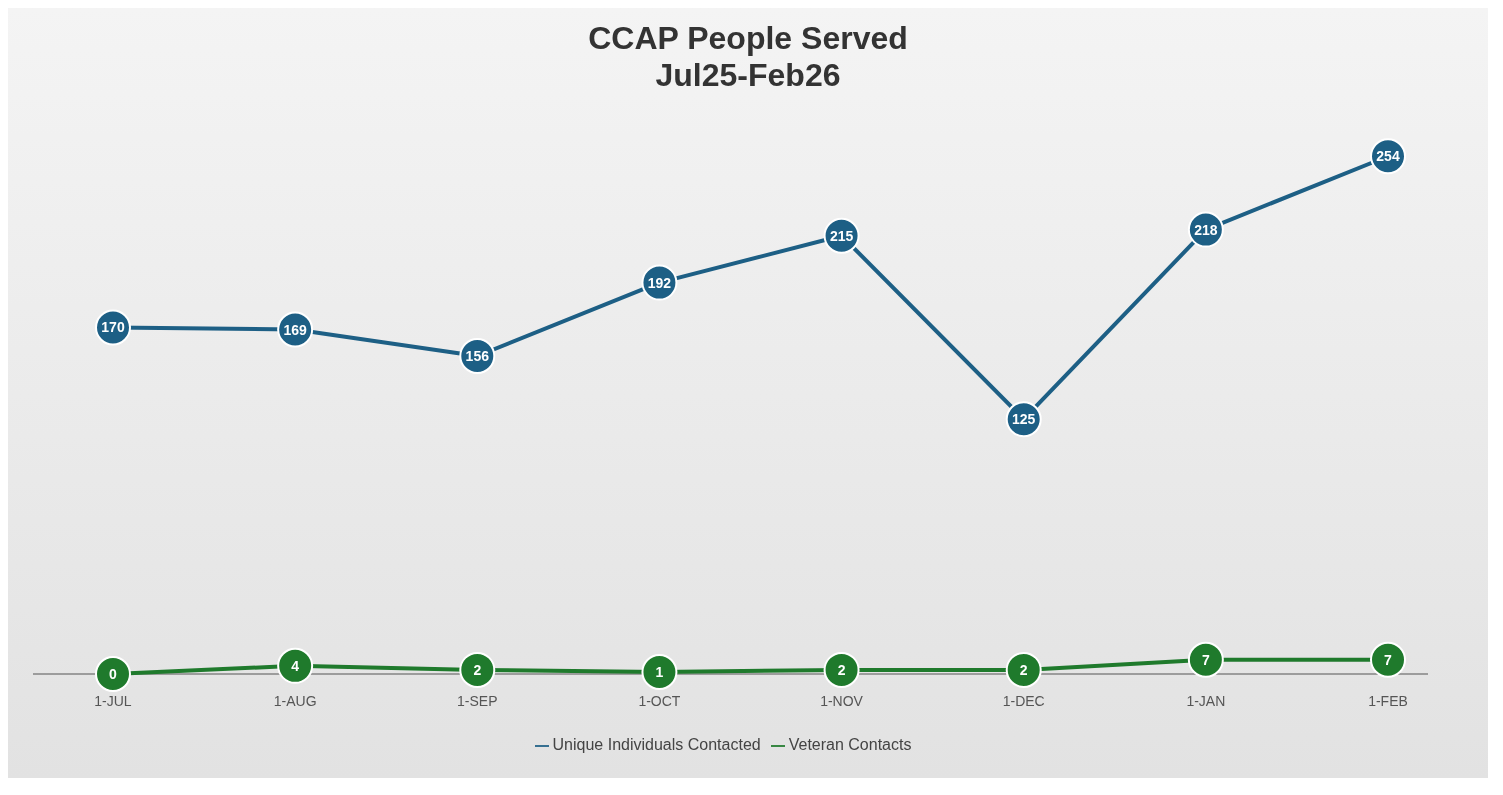  I want to click on x-tick-label: 1-AUG, so click(295, 700).